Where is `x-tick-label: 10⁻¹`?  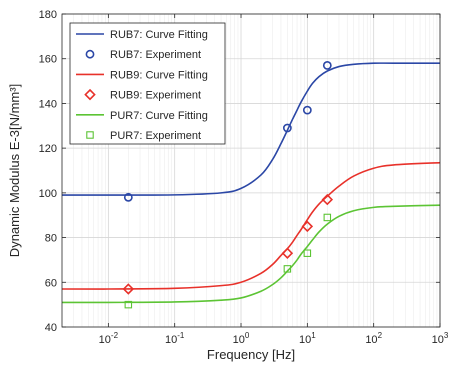
x-tick-label: 10⁻¹ is located at coordinates (175, 338).